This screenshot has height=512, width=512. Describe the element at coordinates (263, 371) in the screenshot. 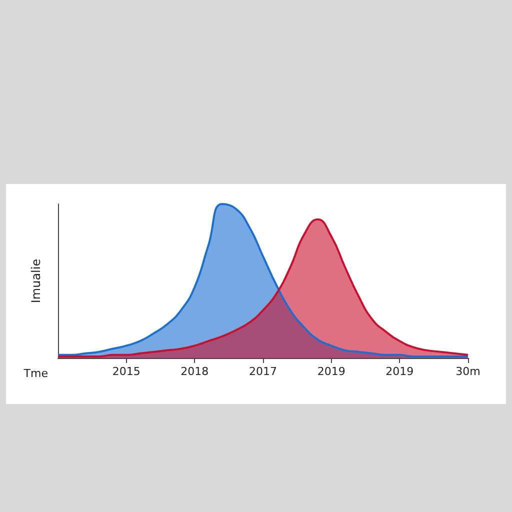

I see `x-tick-label: 2017` at that location.